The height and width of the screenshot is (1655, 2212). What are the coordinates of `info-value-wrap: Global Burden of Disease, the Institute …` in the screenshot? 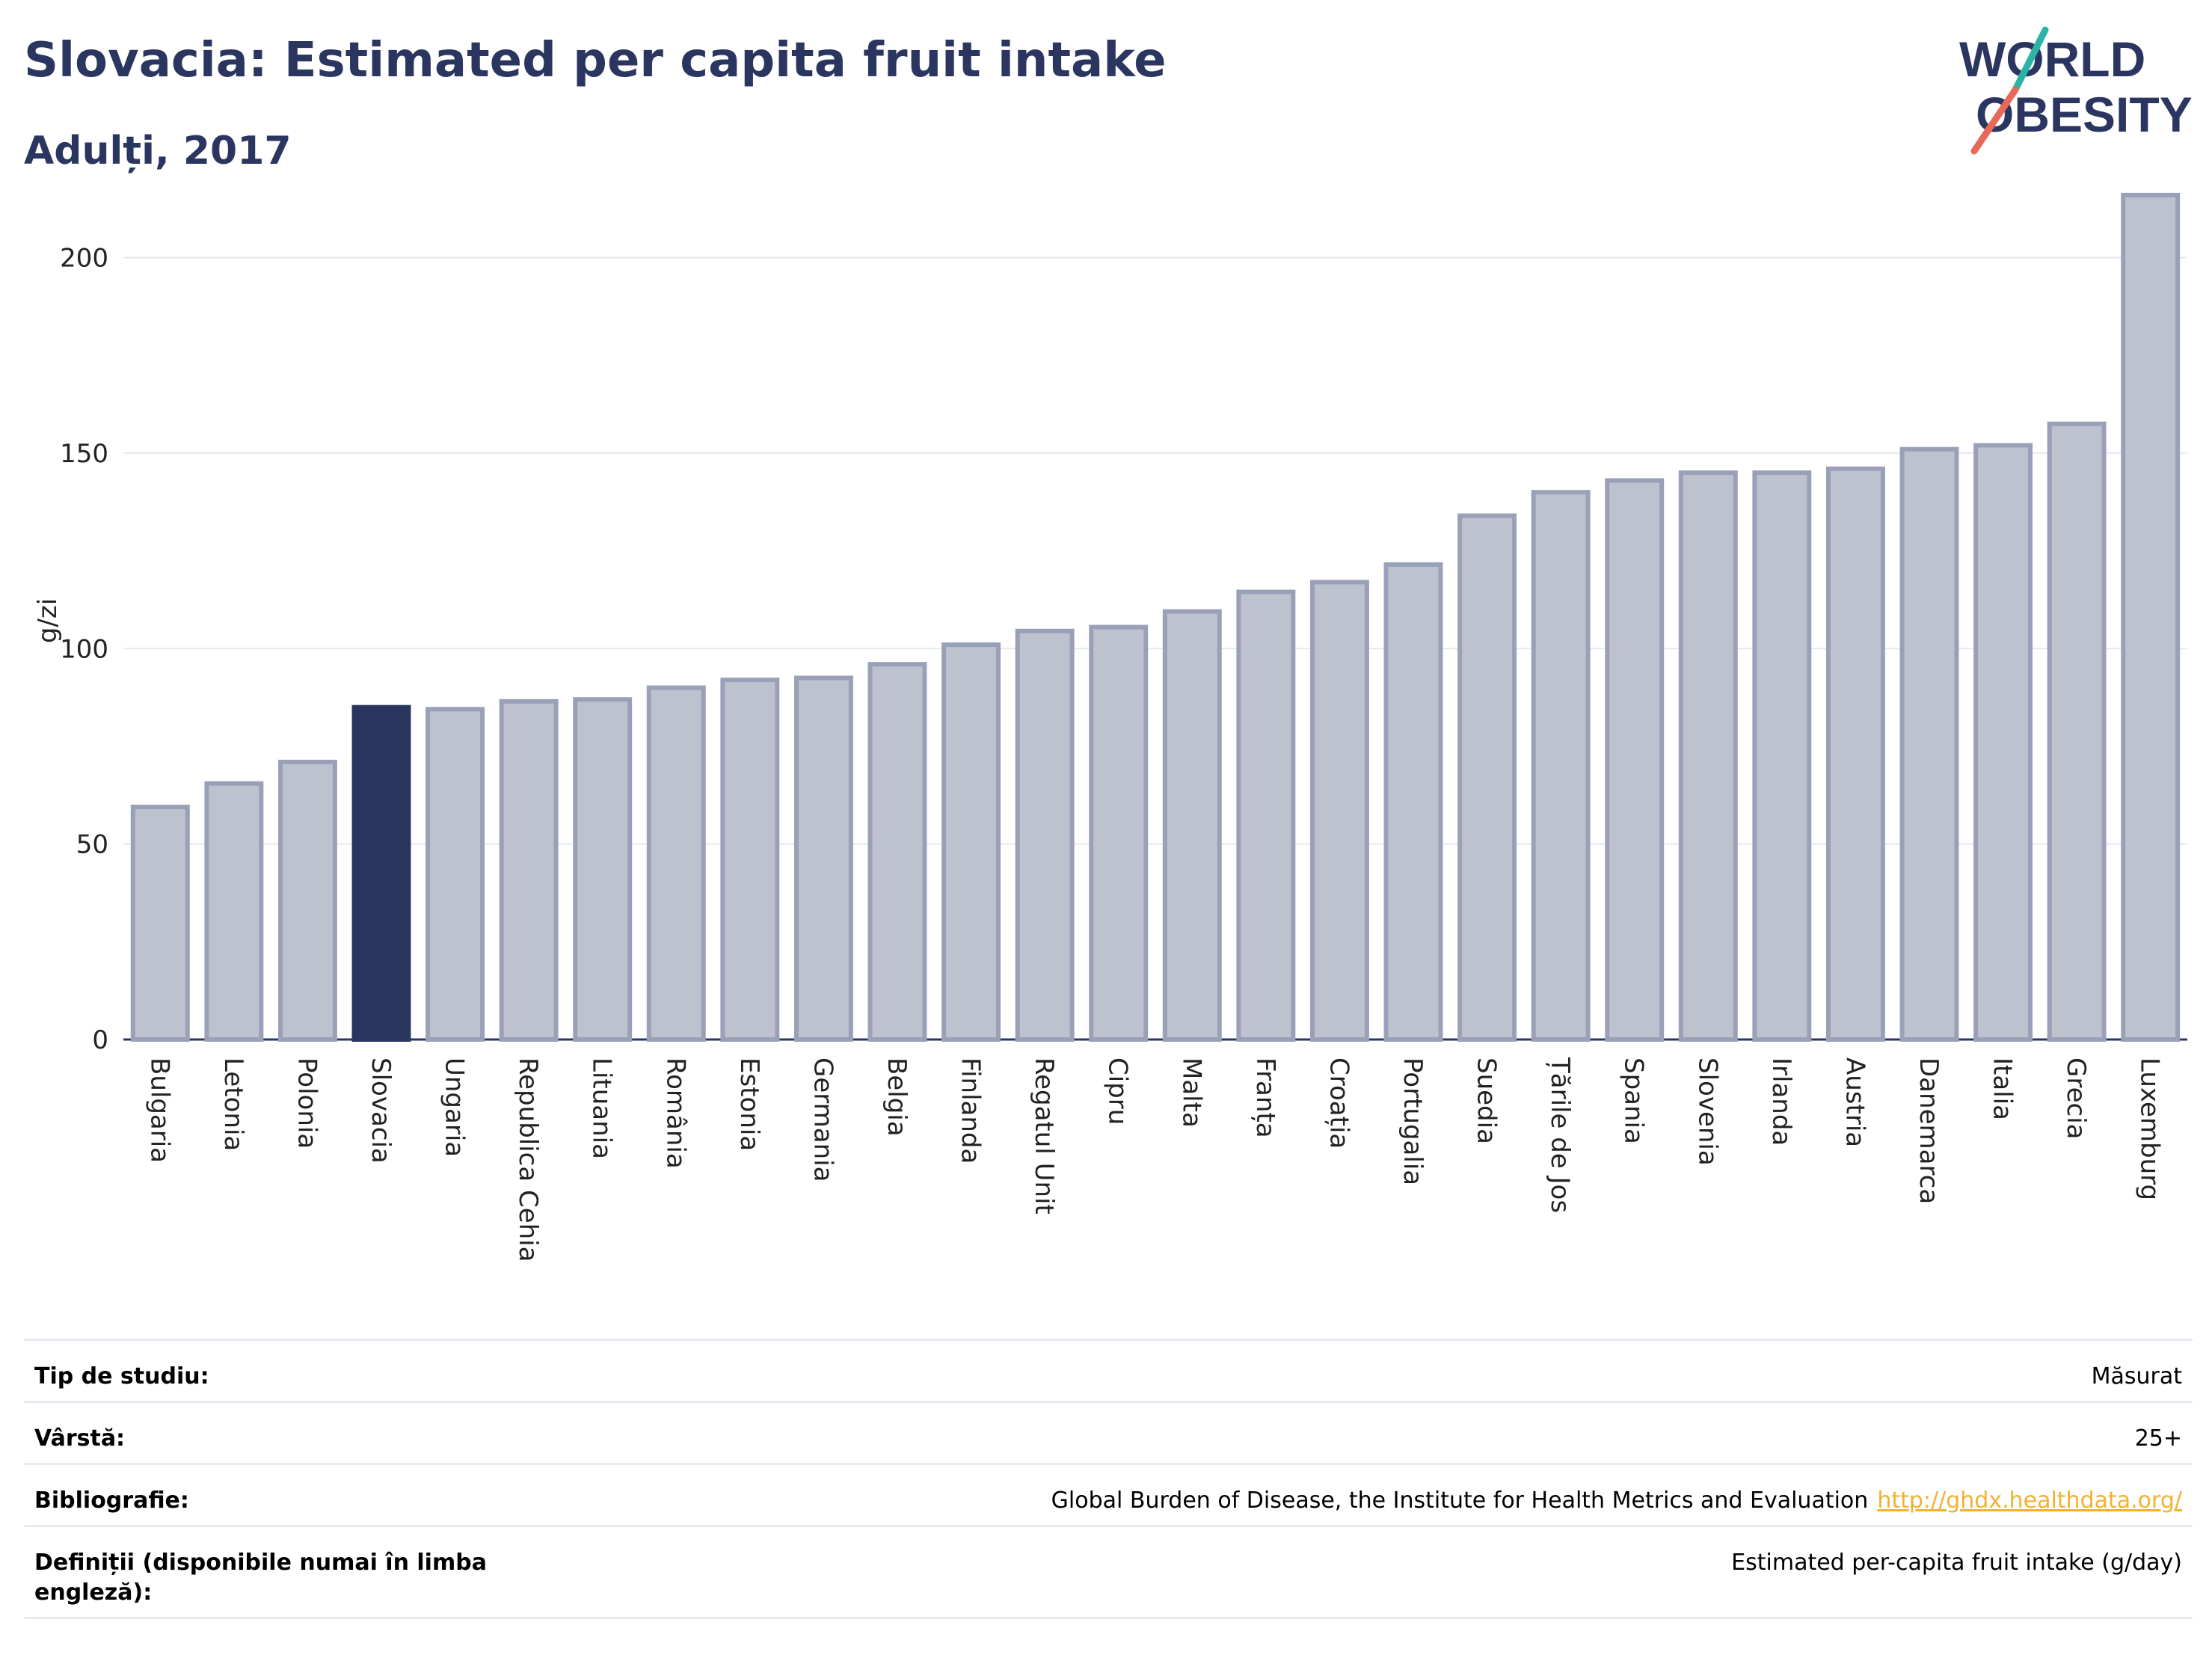 It's located at (1616, 1501).